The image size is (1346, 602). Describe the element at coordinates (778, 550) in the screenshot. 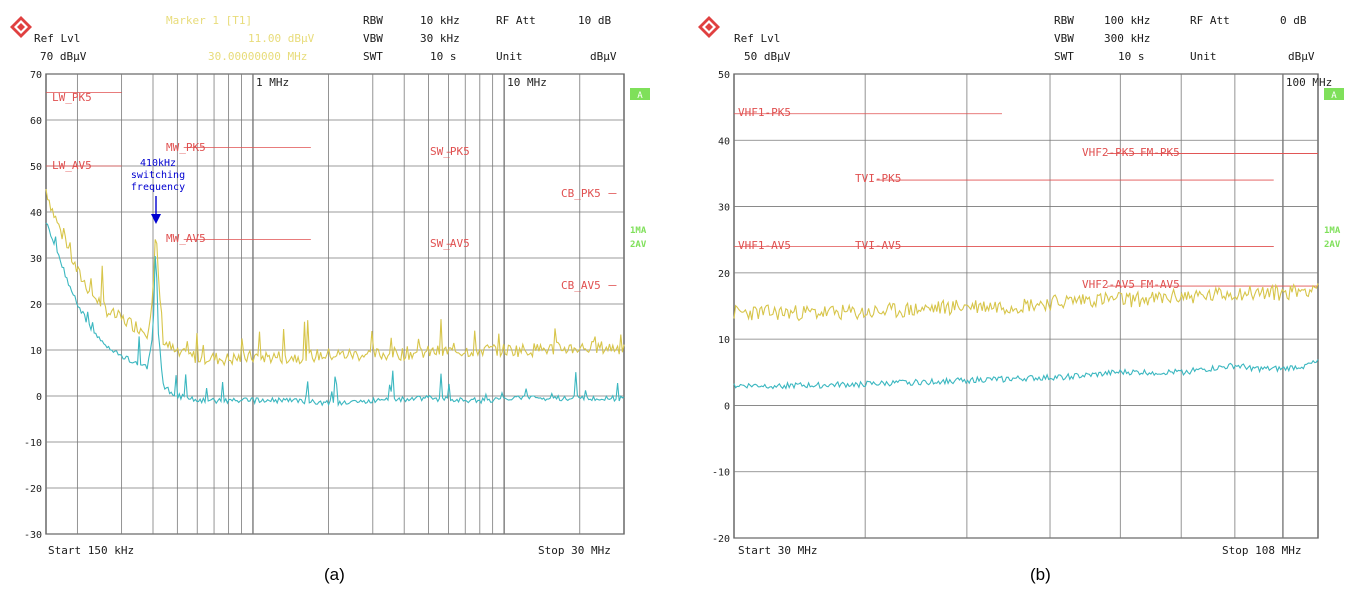

I see `start-frequency-label: Start 30 MHz` at that location.